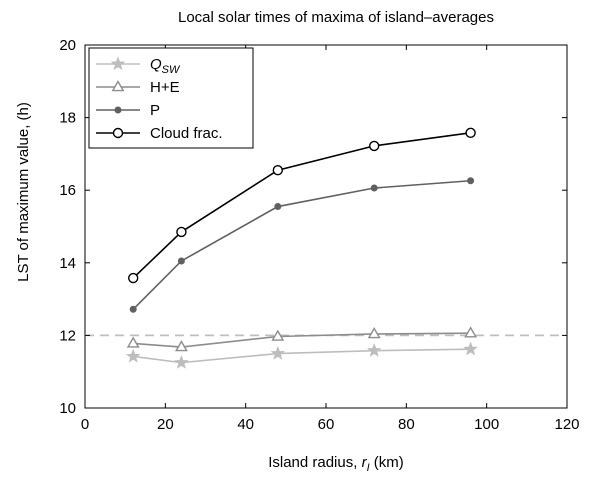  What do you see at coordinates (486, 424) in the screenshot?
I see `x-tick-label: 100` at bounding box center [486, 424].